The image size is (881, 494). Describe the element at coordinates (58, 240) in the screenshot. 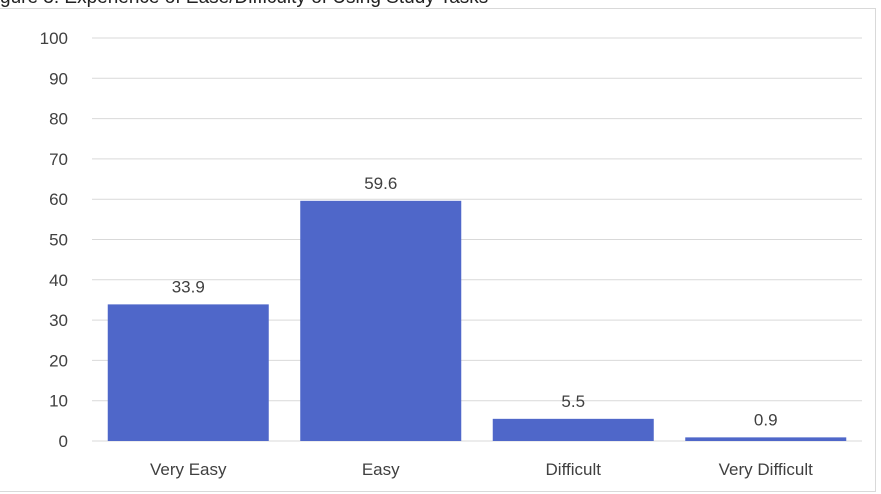

I see `y-tick-label: 50` at that location.